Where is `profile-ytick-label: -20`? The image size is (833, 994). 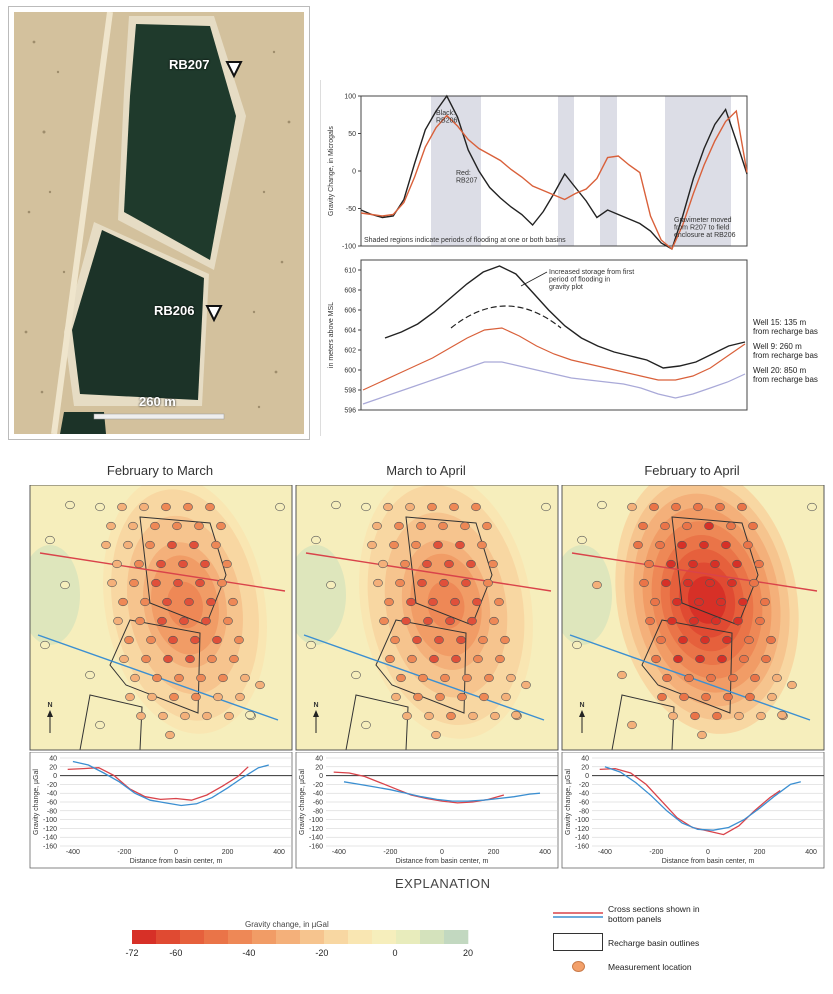 profile-ytick-label: -20 is located at coordinates (584, 785).